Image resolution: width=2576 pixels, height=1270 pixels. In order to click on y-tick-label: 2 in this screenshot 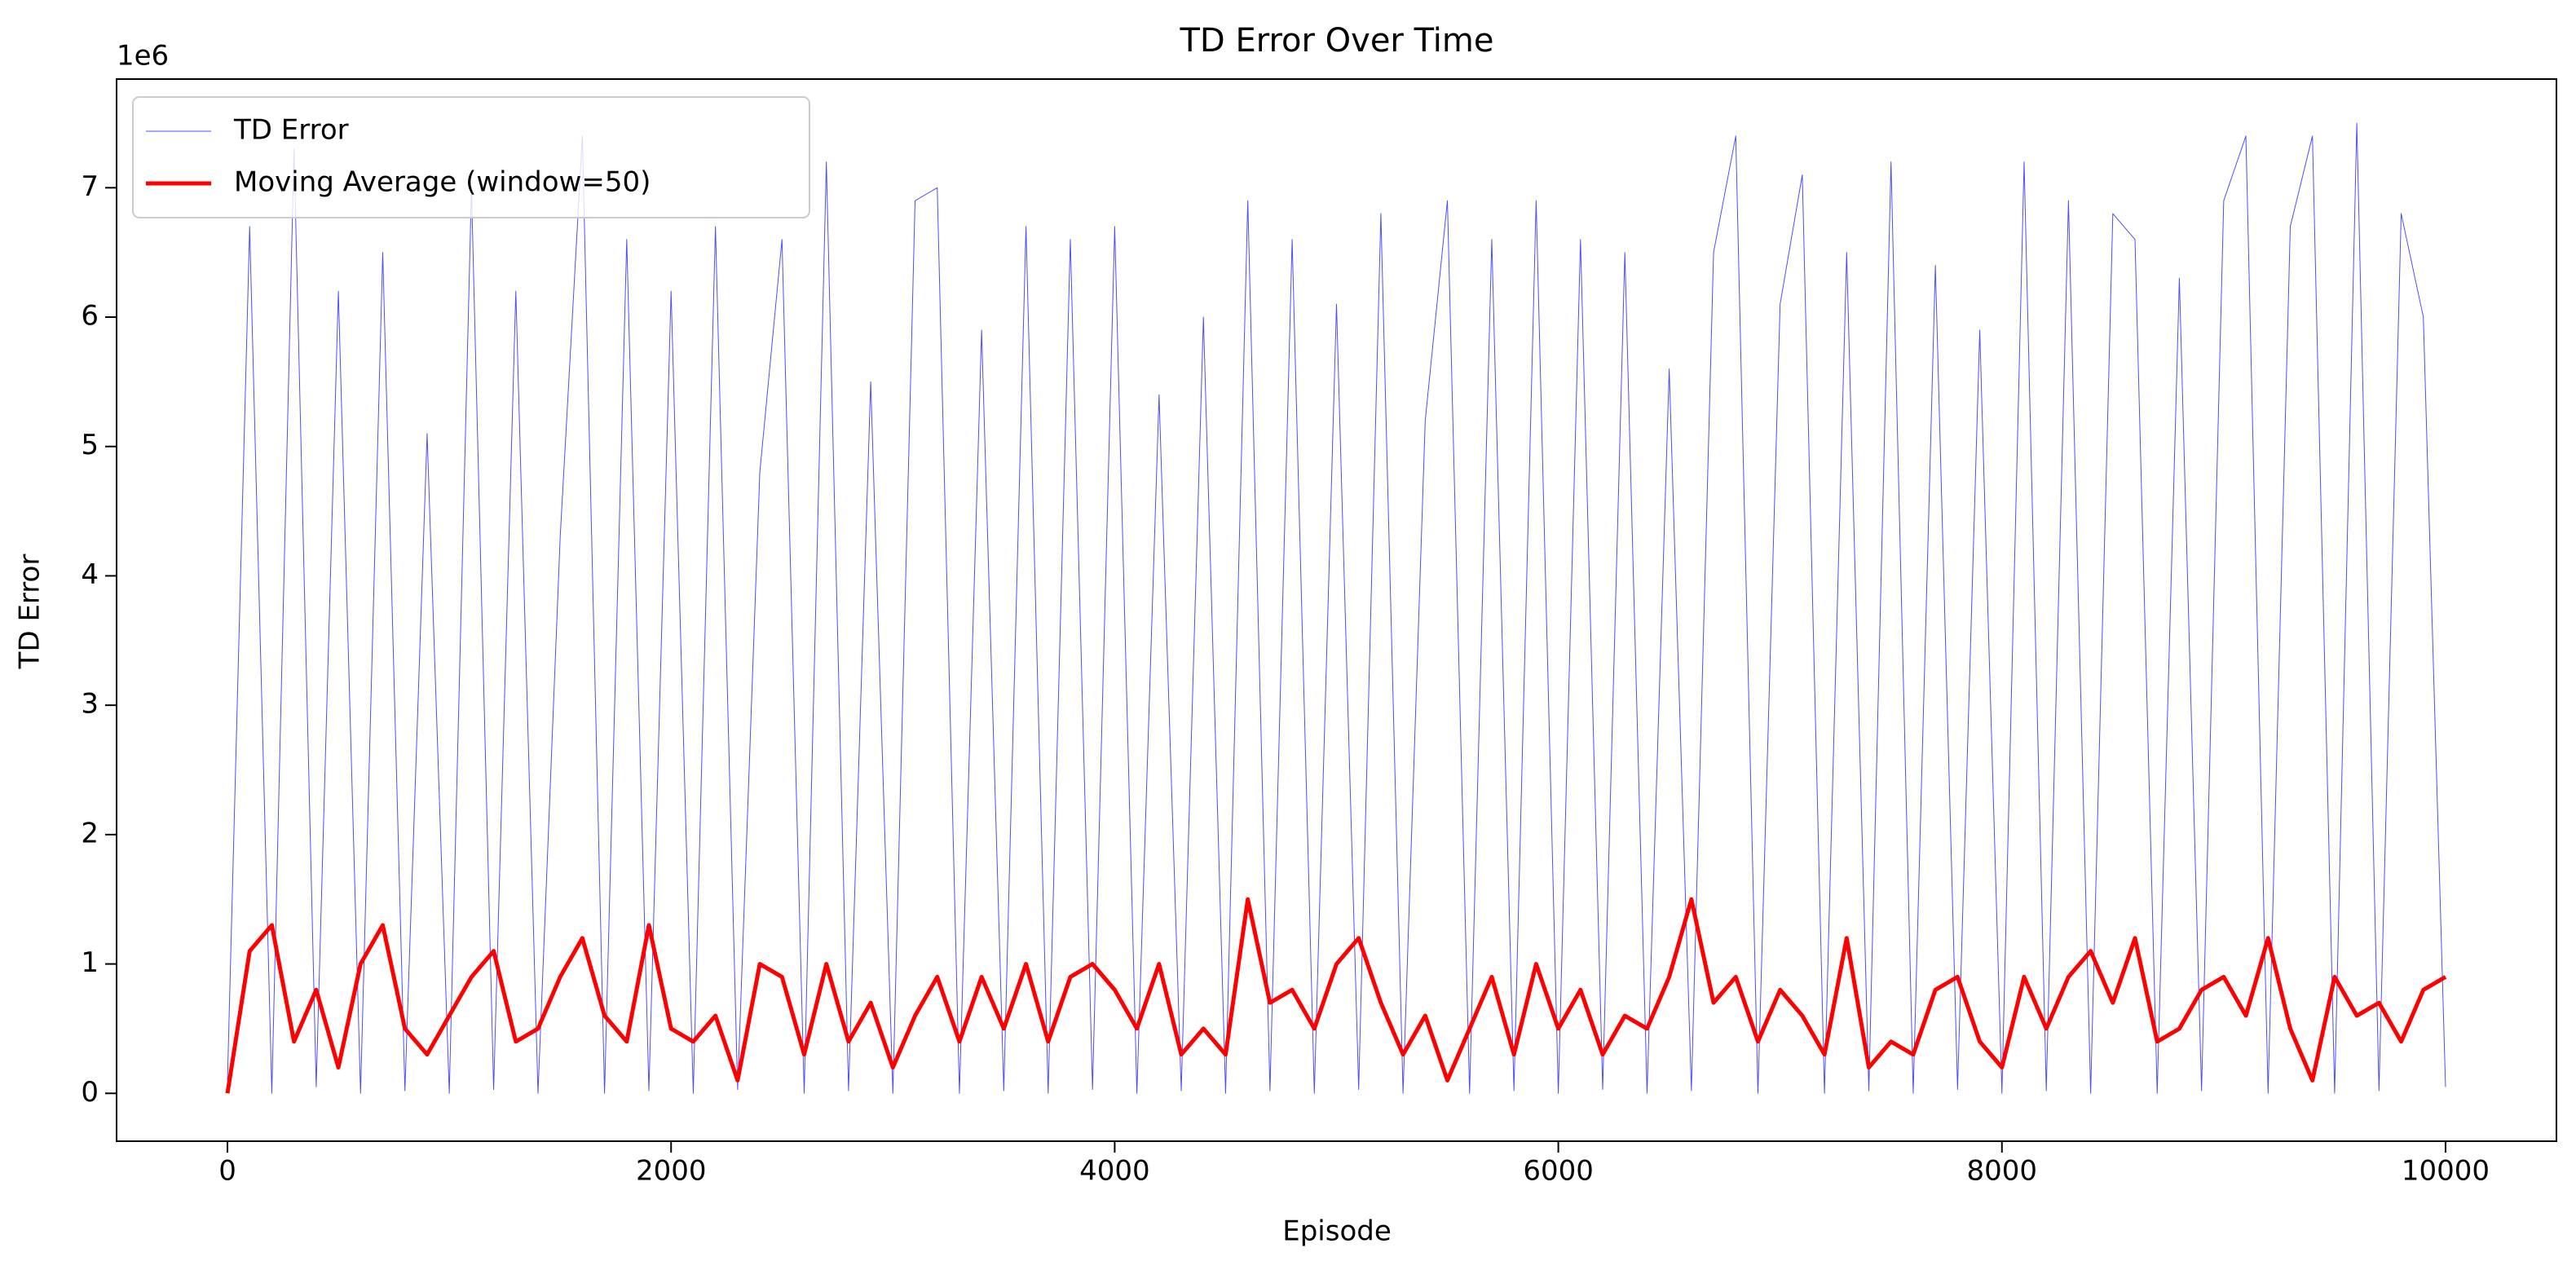, I will do `click(90, 833)`.